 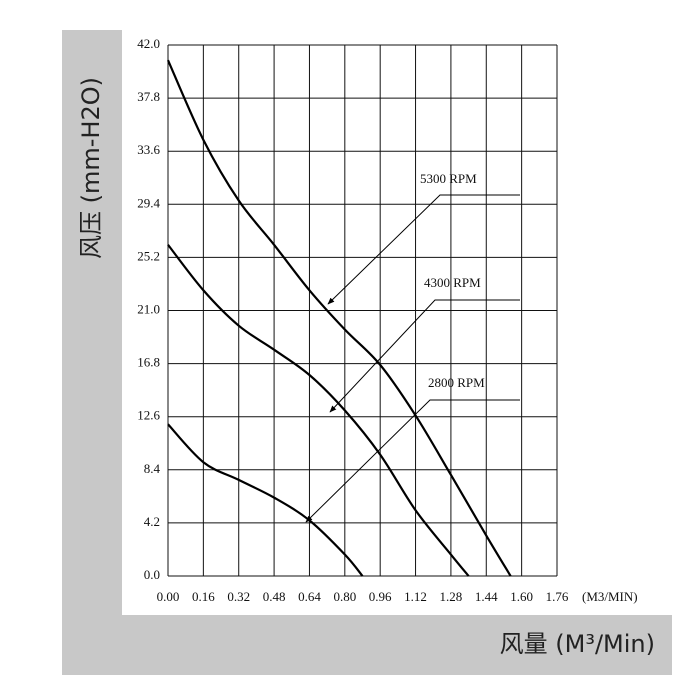 I want to click on x-axis-title: 风量 (M³/Min), so click(x=577, y=644).